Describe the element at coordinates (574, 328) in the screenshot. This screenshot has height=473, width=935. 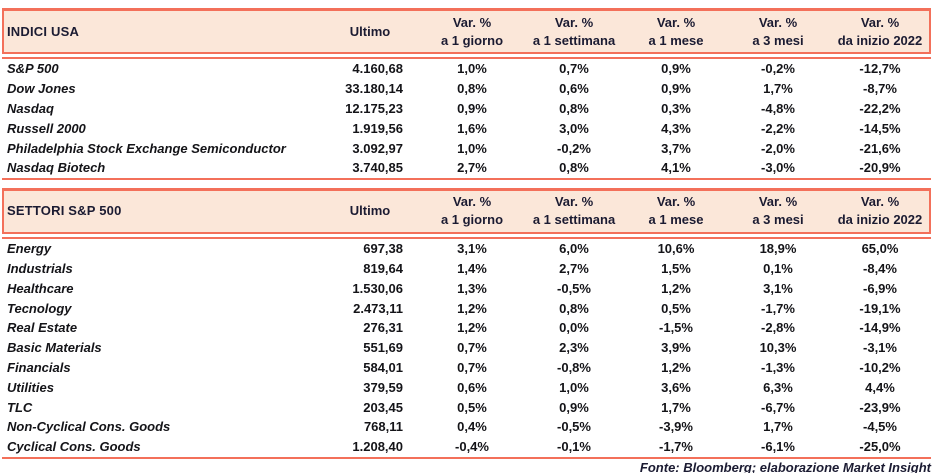
I see `var-value: 0,0%` at that location.